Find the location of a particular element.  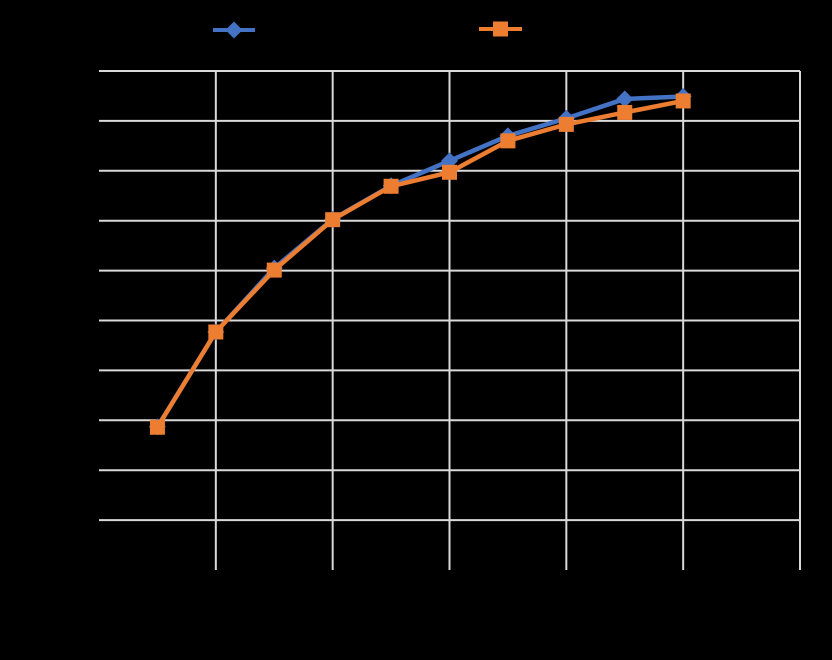

series1-legend-marker is located at coordinates (234, 30).